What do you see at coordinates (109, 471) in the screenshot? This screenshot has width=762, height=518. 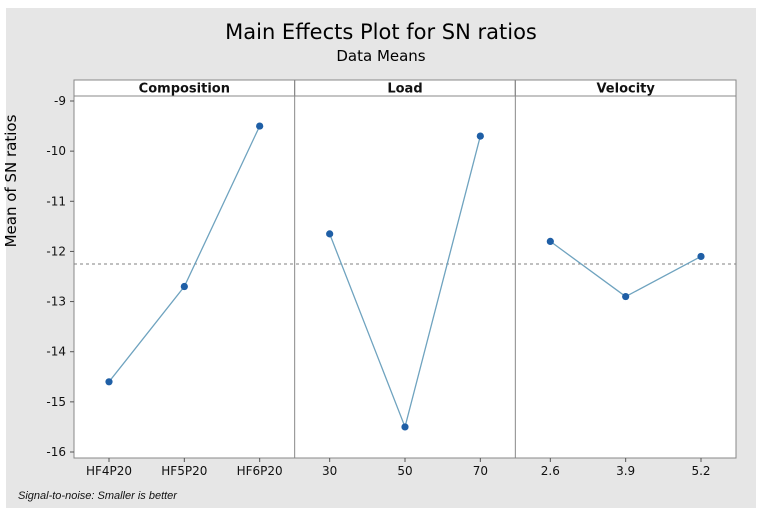 I see `x-tick-label: HF4P20` at bounding box center [109, 471].